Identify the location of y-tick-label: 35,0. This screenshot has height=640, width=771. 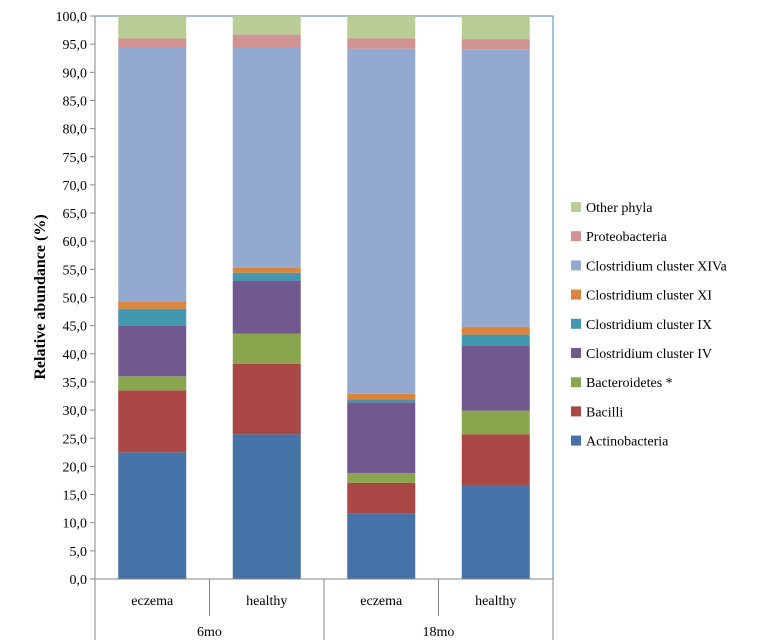
(75, 383).